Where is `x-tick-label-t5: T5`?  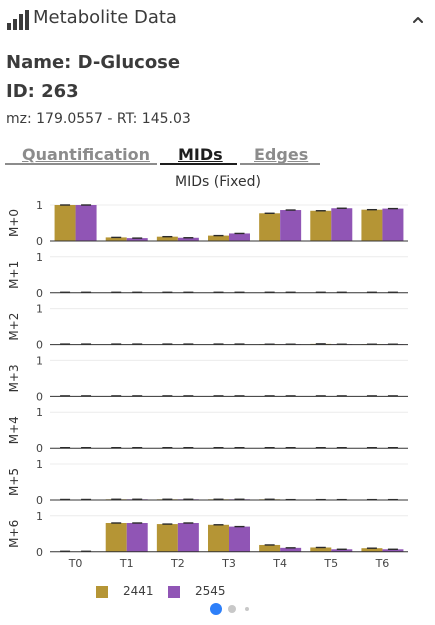
x-tick-label-t5: T5 is located at coordinates (330, 562).